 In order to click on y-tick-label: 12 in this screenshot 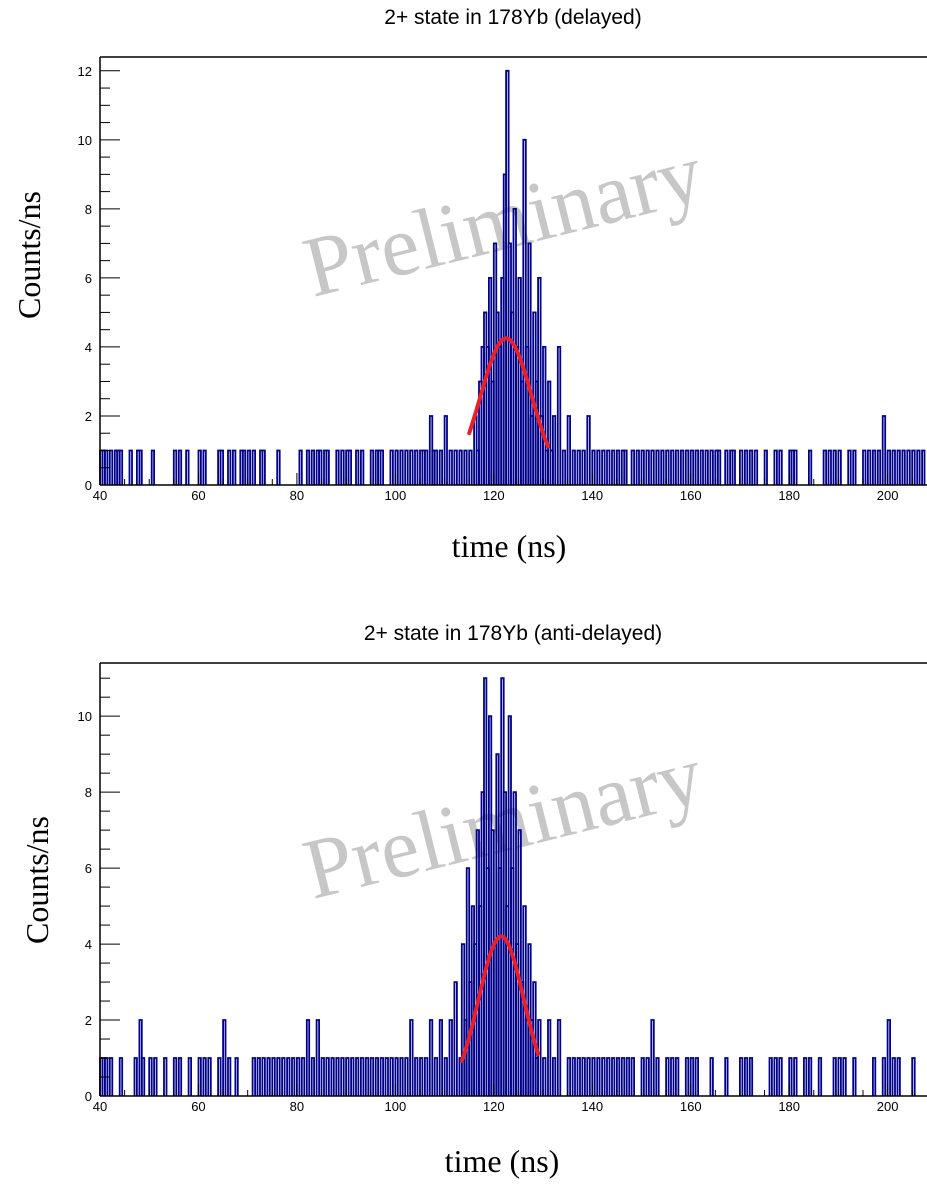, I will do `click(85, 71)`.